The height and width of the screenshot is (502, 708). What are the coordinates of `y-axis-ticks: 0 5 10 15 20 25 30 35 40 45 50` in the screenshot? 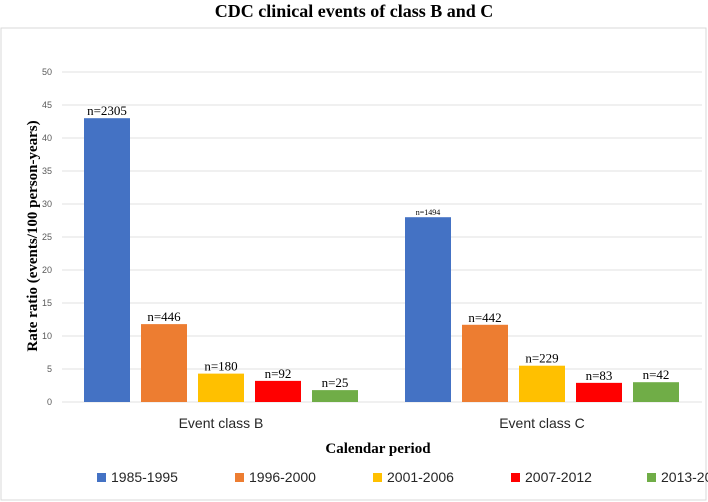 It's located at (47, 237).